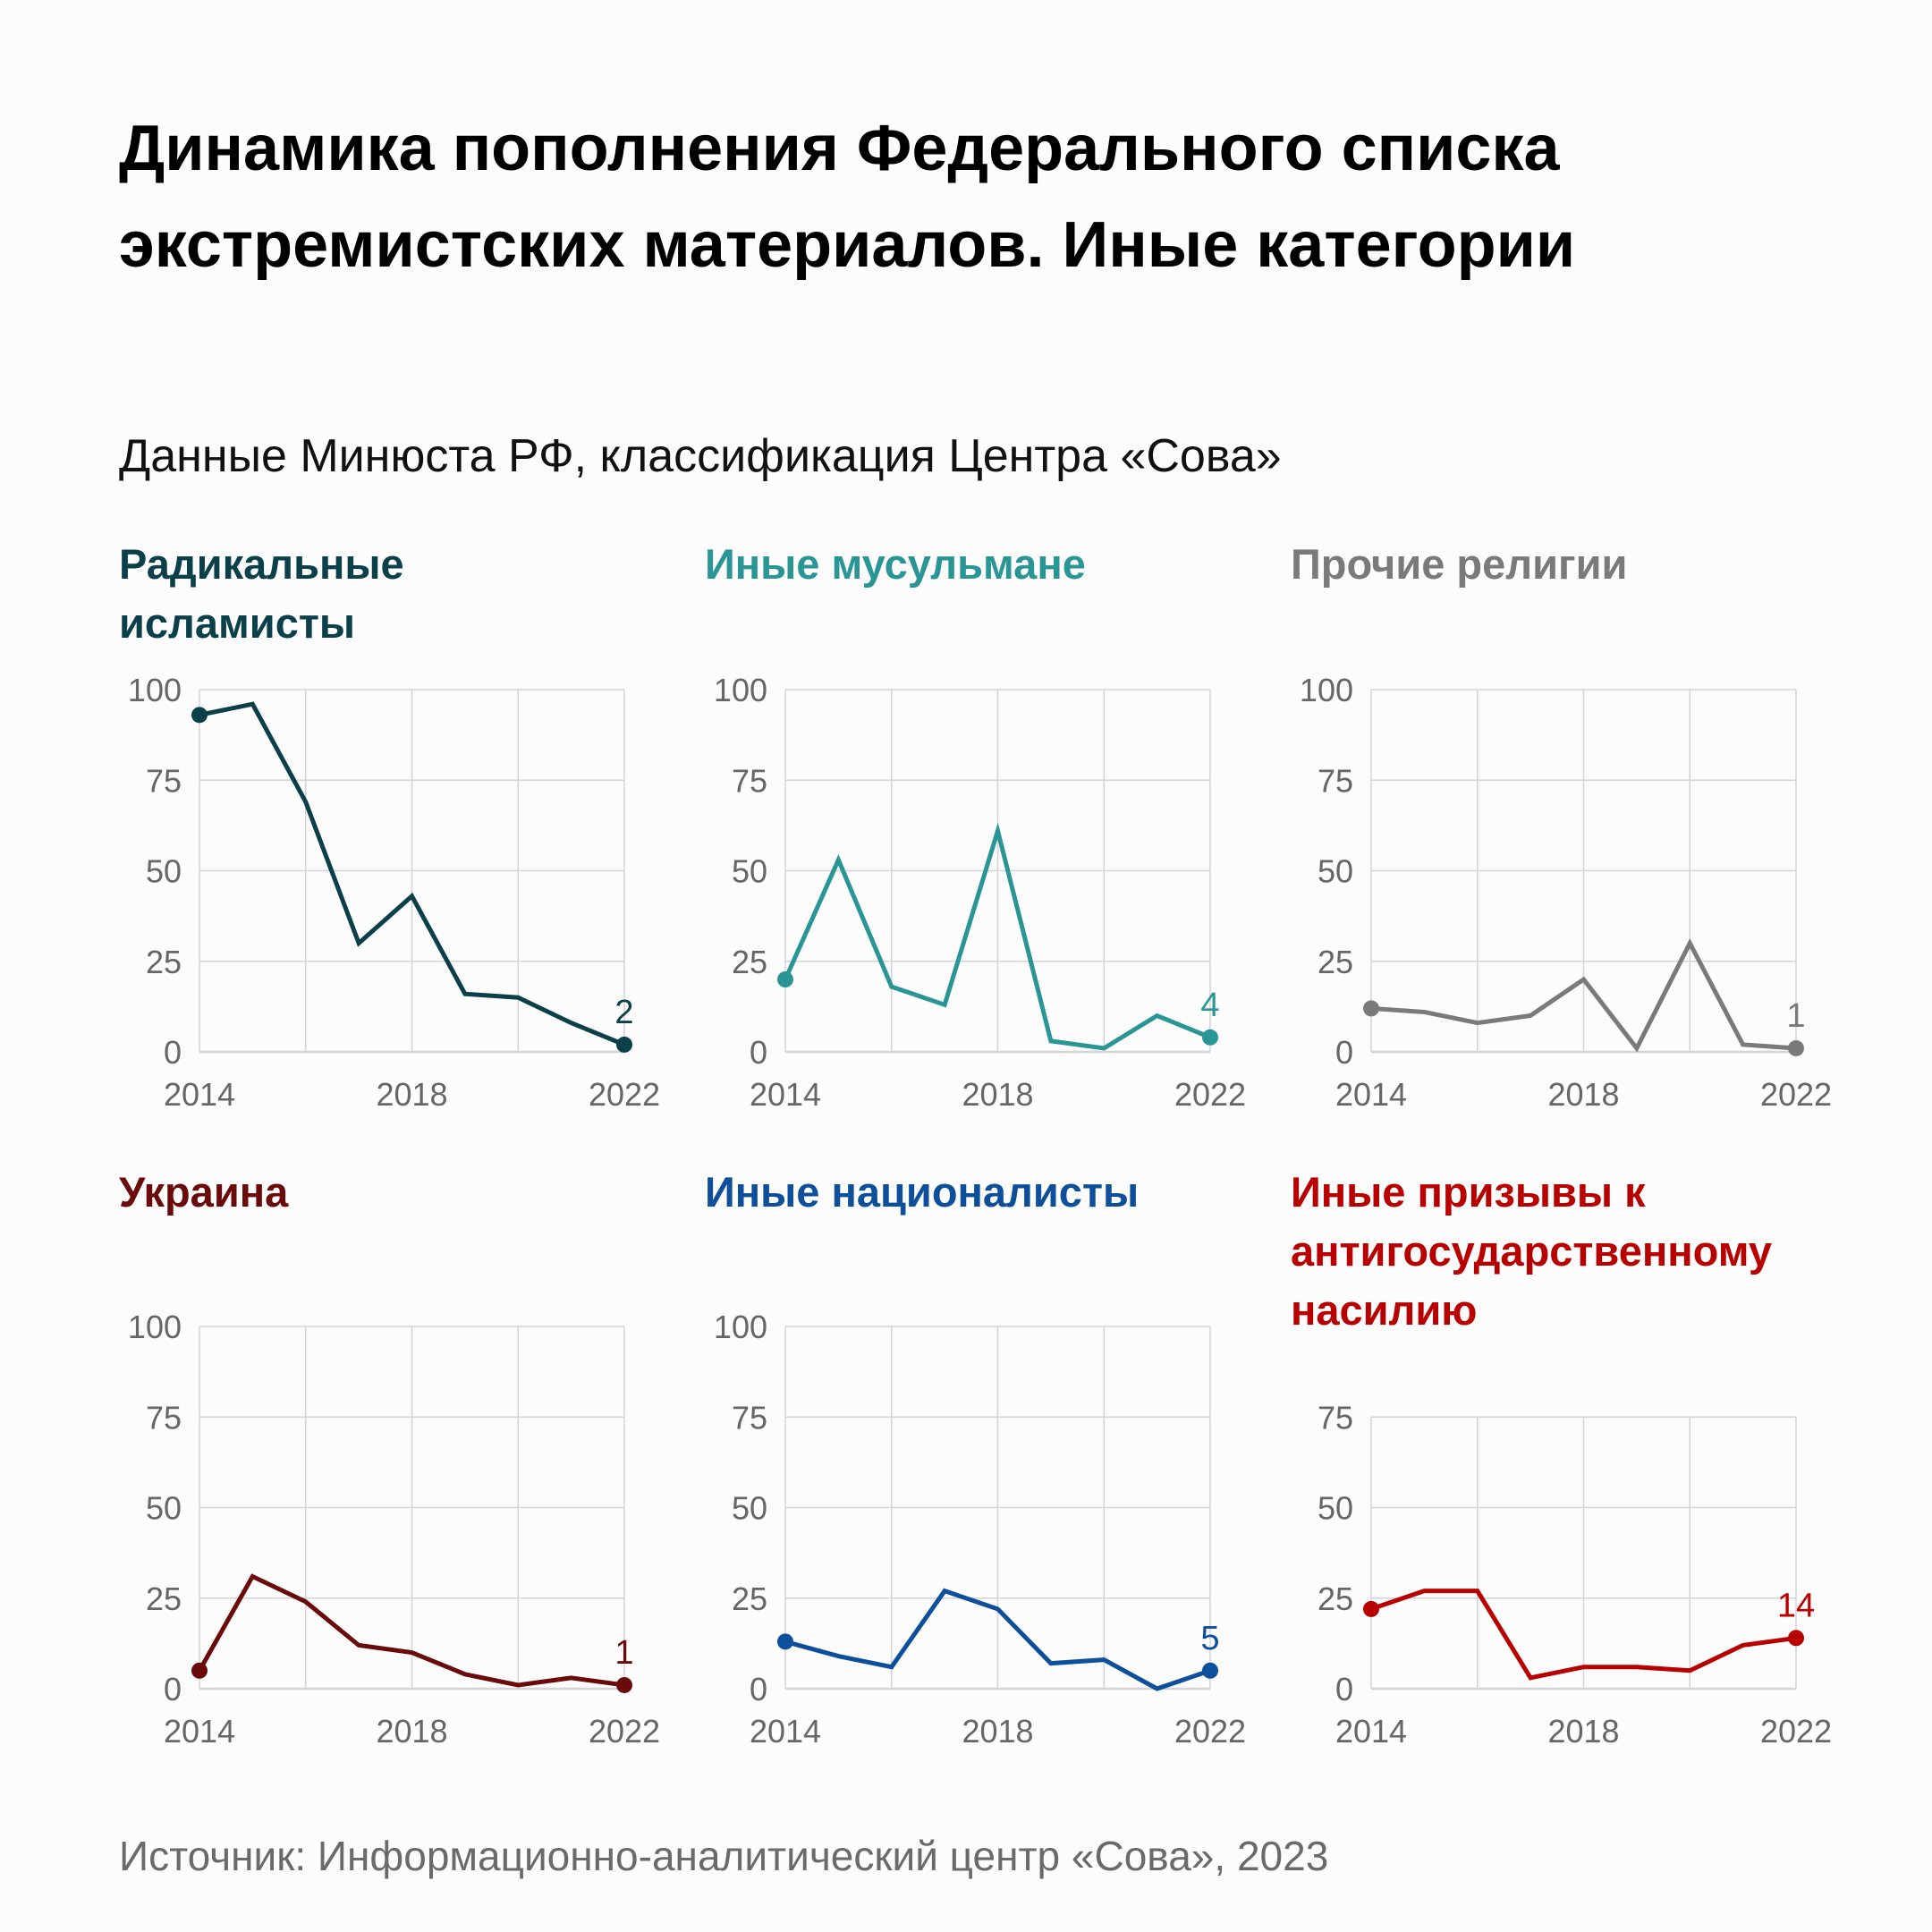 This screenshot has width=1932, height=1932. What do you see at coordinates (895, 564) in the screenshot?
I see `panel-title: Иные мусульмане` at bounding box center [895, 564].